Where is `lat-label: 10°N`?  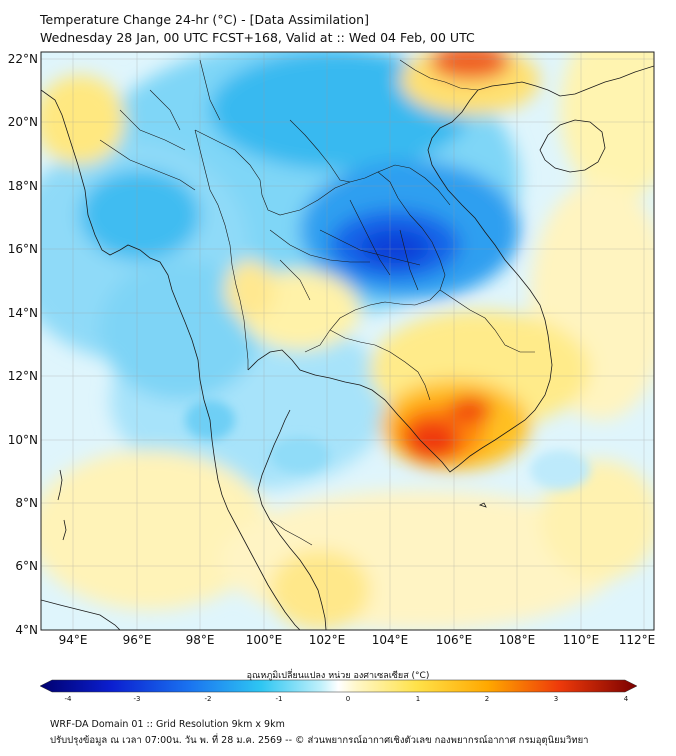
lat-label: 10°N is located at coordinates (23, 440).